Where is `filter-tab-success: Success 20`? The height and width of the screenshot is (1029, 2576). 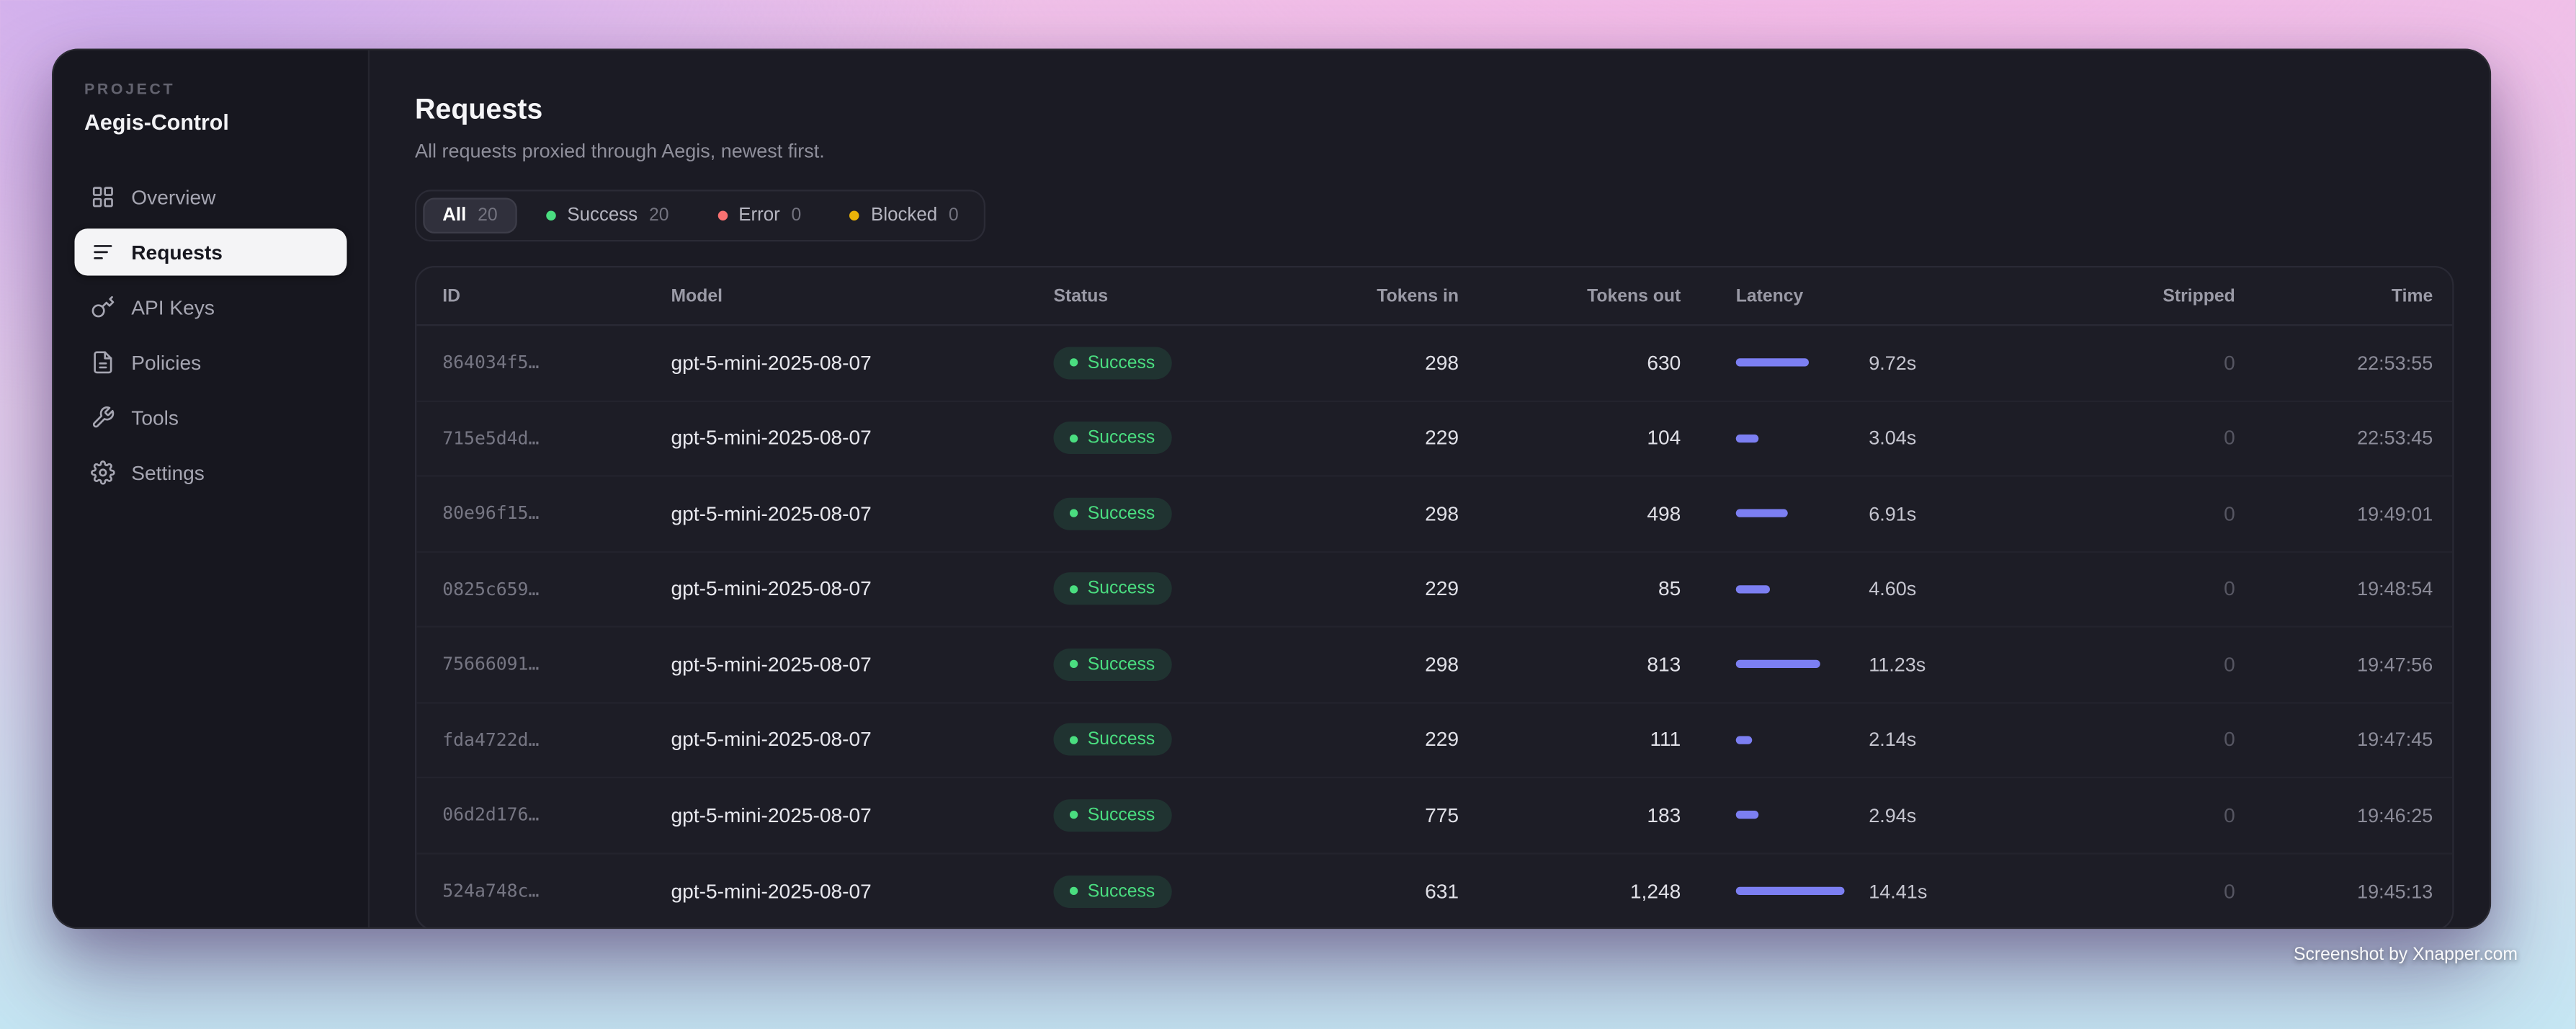
filter-tab-success: Success 20 is located at coordinates (607, 216).